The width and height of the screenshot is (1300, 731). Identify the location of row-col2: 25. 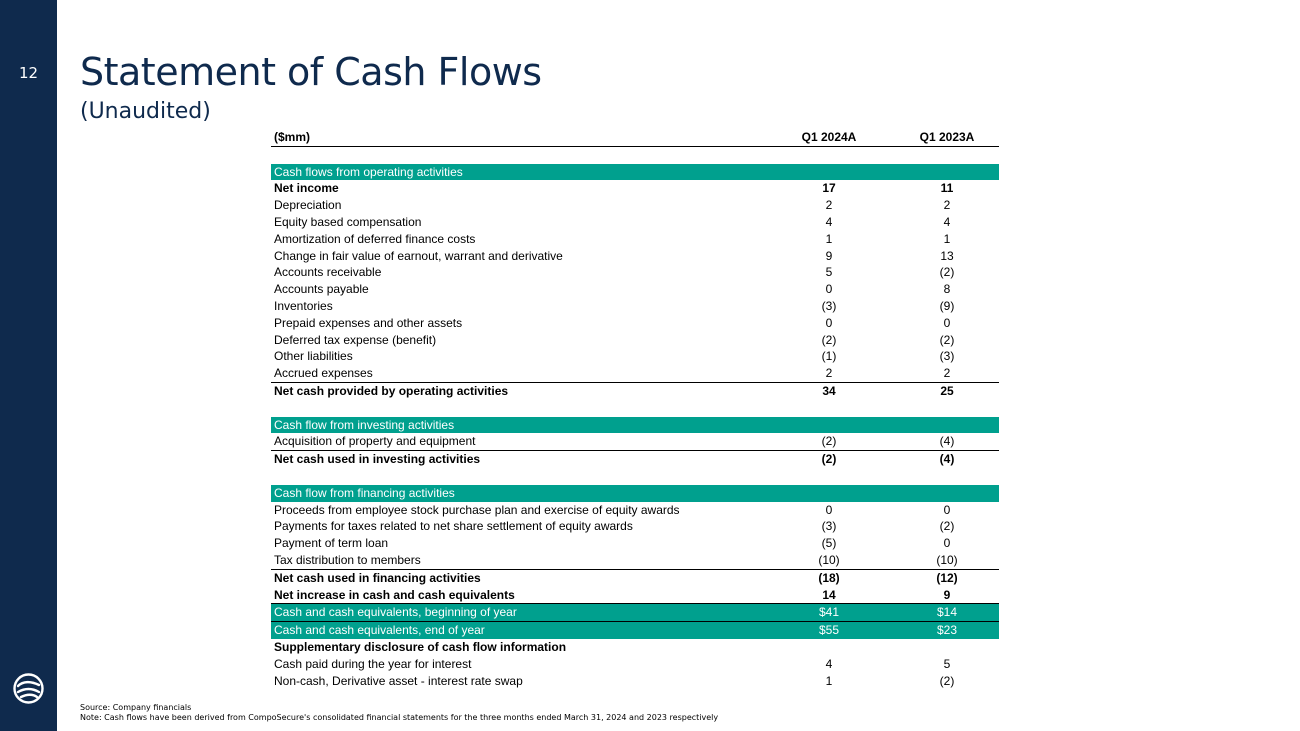
(947, 390).